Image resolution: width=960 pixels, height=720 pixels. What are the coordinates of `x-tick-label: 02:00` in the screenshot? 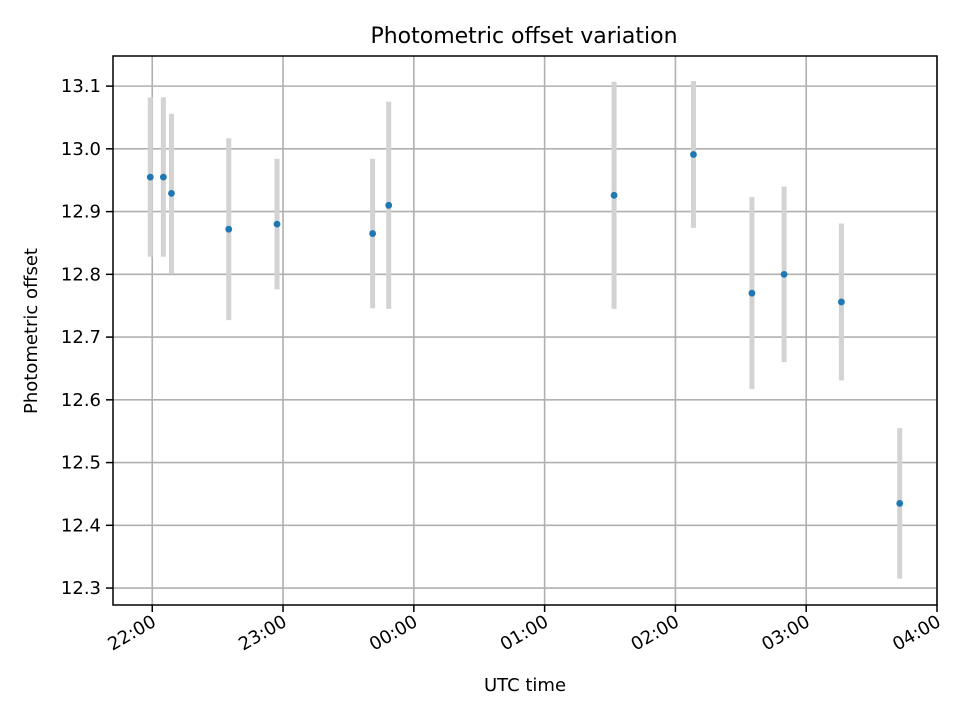 It's located at (654, 633).